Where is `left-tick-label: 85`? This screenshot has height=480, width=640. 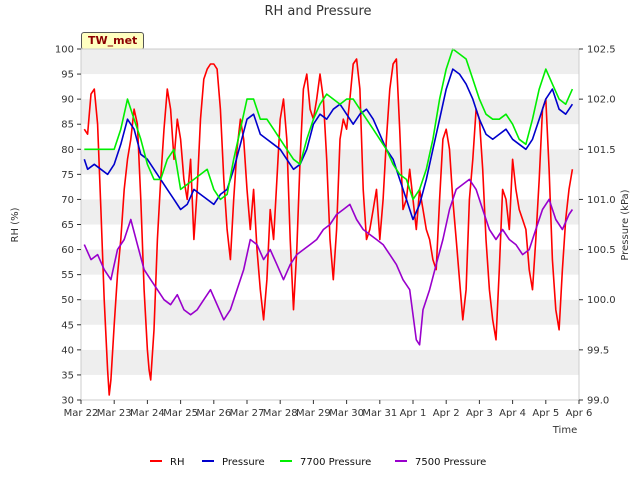 left-tick-label: 85 is located at coordinates (67, 125).